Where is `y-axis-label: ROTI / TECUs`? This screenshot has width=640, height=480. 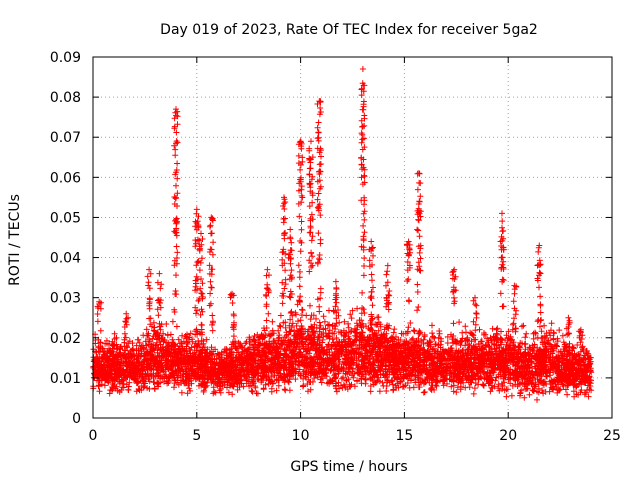 y-axis-label: ROTI / TECUs is located at coordinates (15, 240).